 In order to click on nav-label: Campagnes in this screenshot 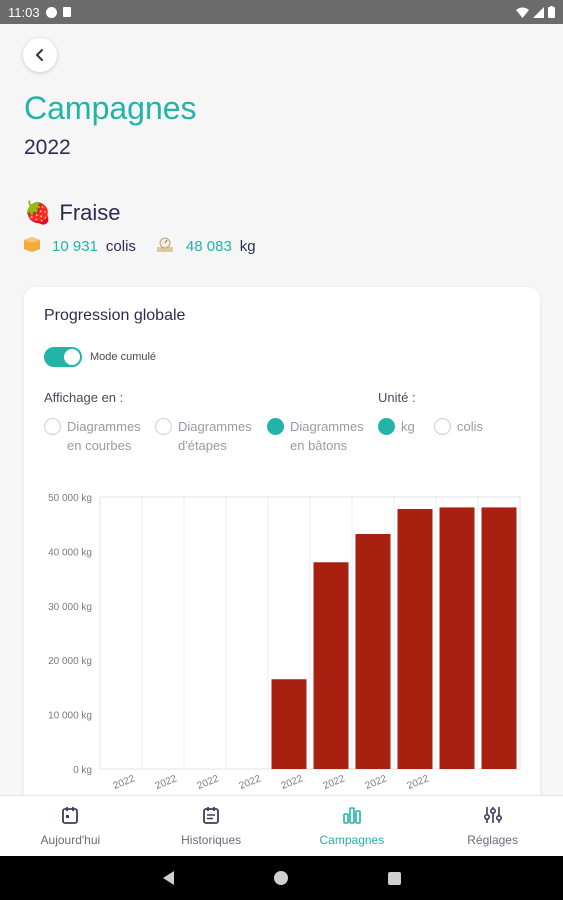, I will do `click(352, 840)`.